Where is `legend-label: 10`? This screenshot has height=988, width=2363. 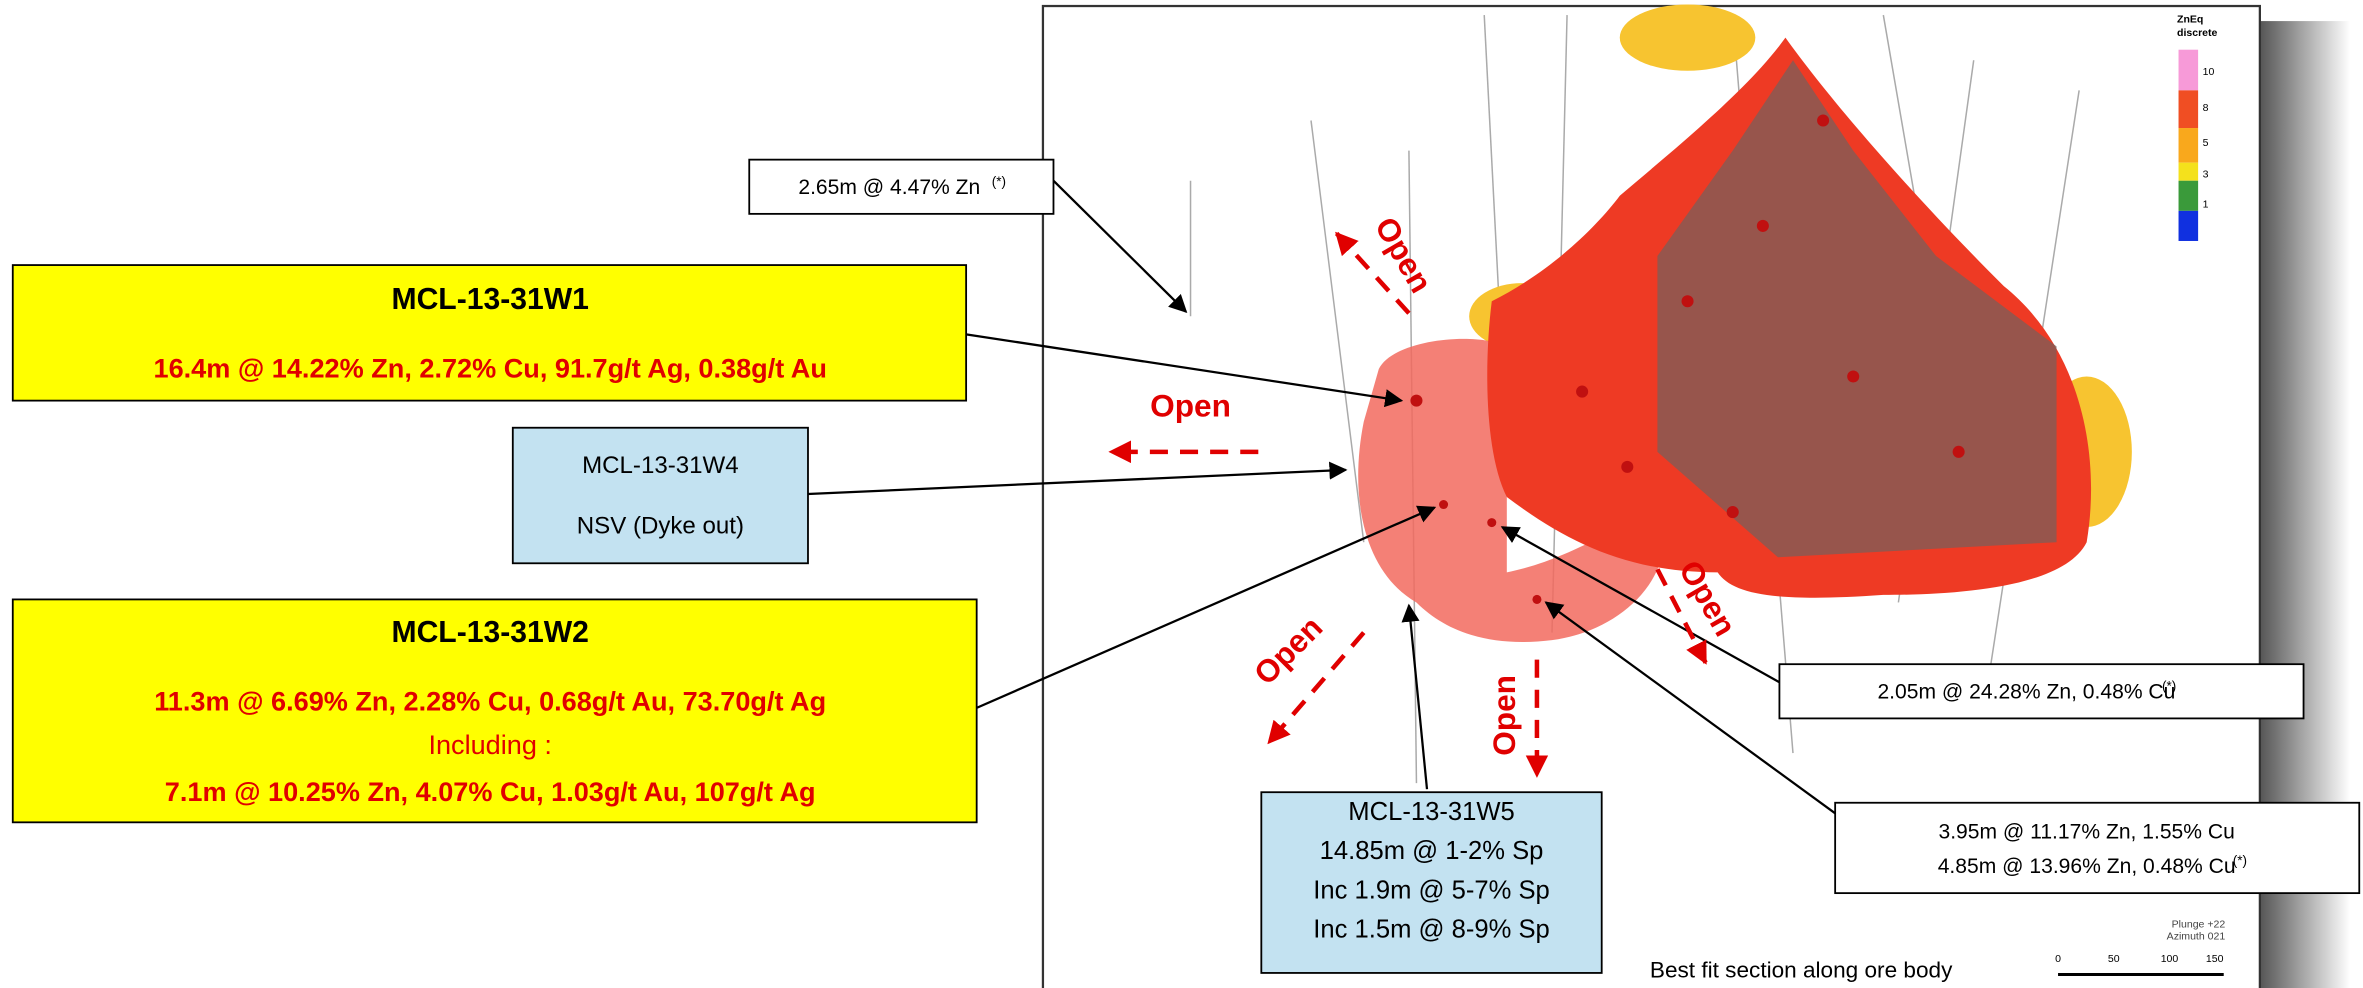
legend-label: 10 is located at coordinates (2209, 72).